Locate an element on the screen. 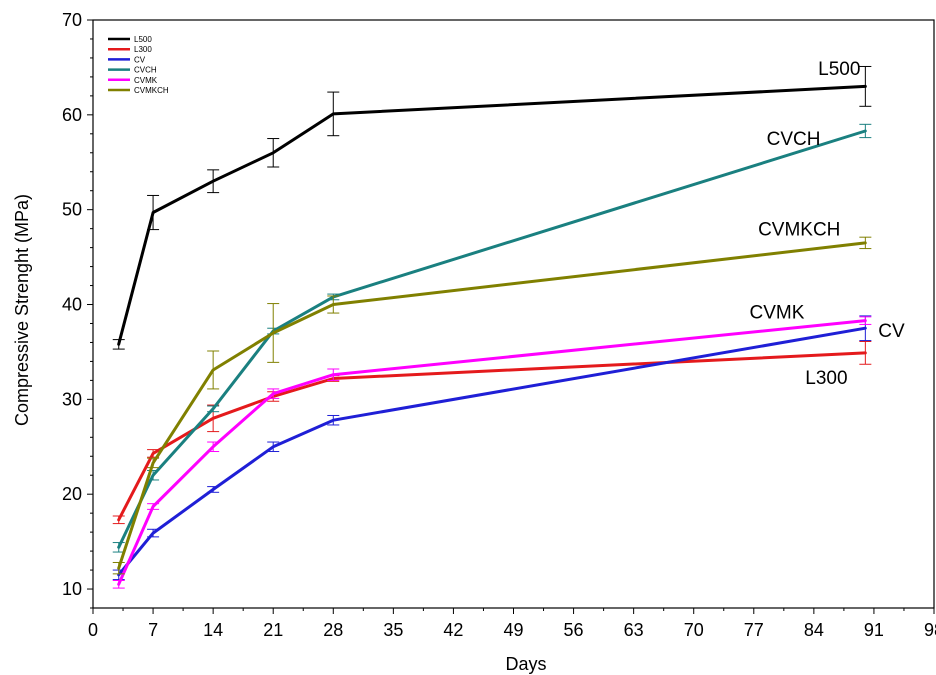  series-annotation: CVMK is located at coordinates (776, 313).